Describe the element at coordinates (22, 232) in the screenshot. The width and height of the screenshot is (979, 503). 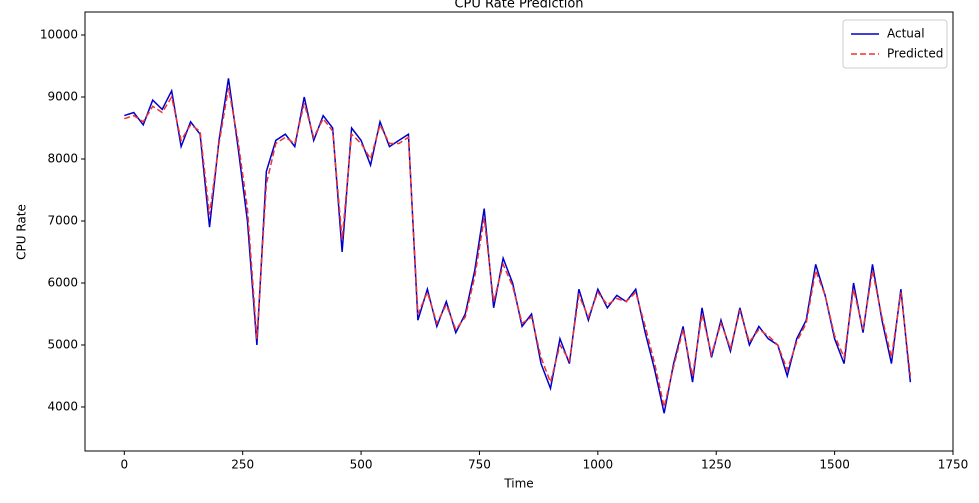
I see `y-axis-label: CPU Rate` at that location.